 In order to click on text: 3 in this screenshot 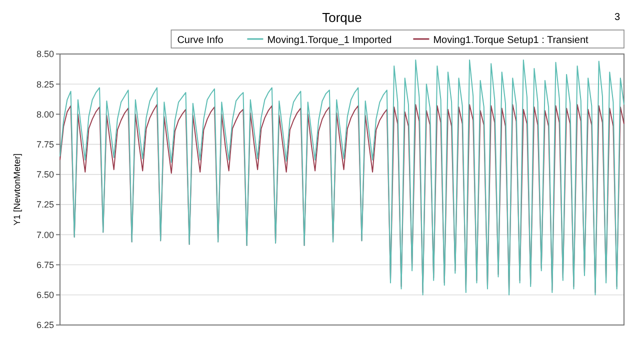, I will do `click(617, 17)`.